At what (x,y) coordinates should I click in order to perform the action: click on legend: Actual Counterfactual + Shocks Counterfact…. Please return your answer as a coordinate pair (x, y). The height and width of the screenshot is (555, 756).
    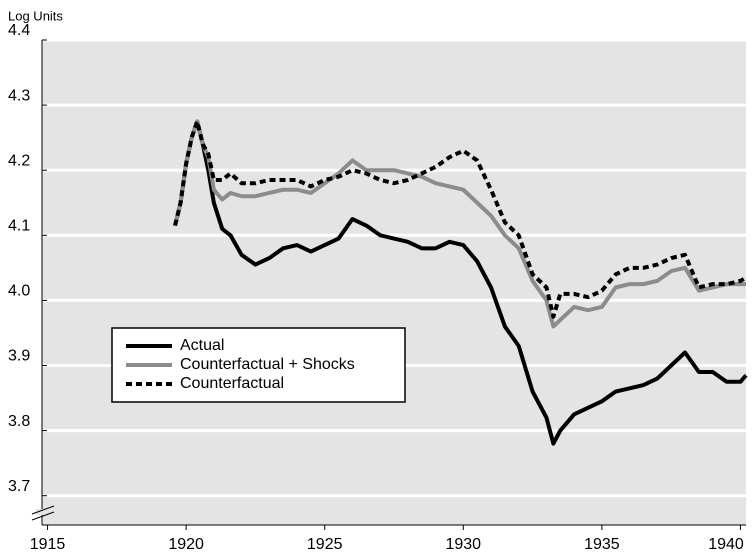
    Looking at the image, I should click on (258, 365).